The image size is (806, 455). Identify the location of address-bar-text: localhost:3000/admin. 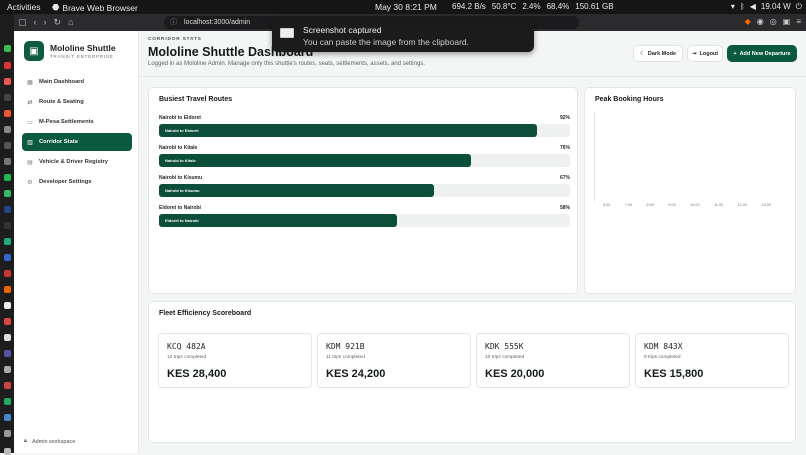
(217, 22).